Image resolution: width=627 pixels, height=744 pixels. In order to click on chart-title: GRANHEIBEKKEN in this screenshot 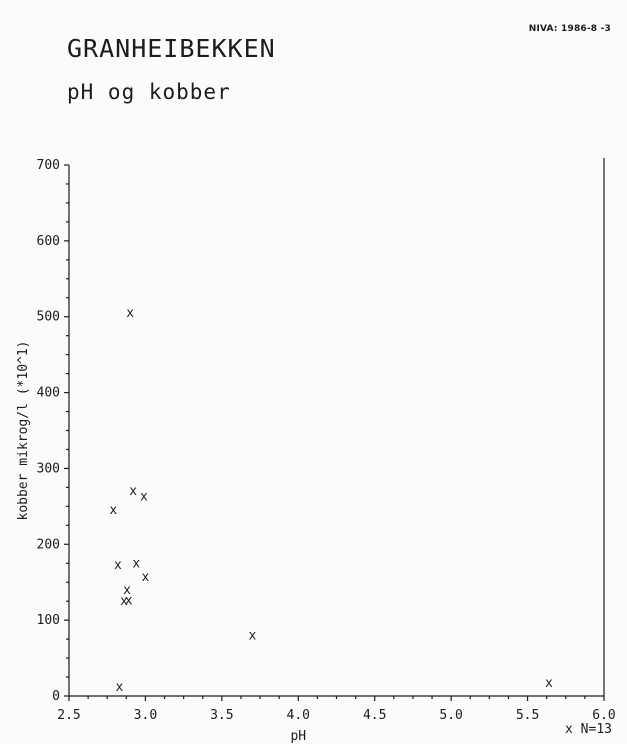, I will do `click(171, 48)`.